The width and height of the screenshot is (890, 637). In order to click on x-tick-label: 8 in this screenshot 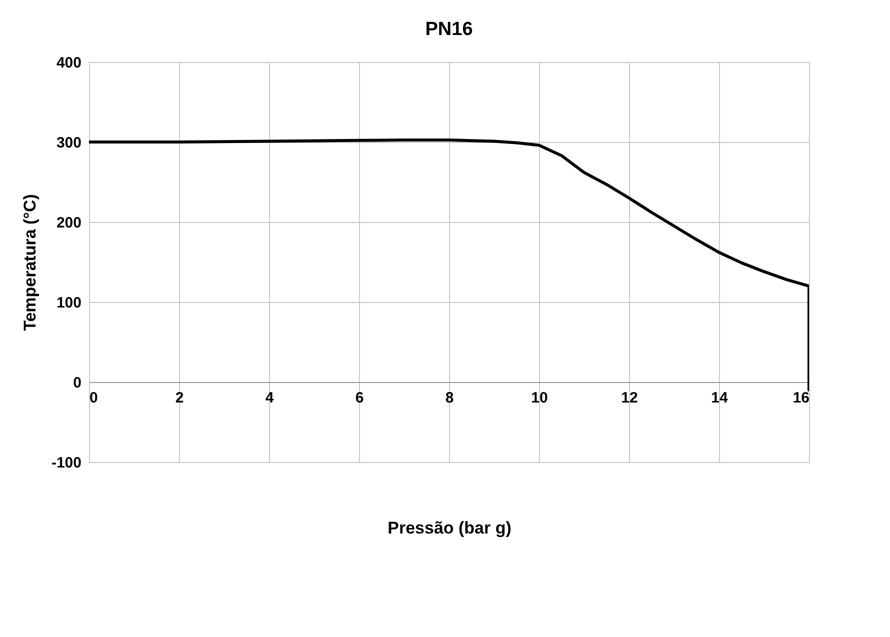, I will do `click(449, 398)`.